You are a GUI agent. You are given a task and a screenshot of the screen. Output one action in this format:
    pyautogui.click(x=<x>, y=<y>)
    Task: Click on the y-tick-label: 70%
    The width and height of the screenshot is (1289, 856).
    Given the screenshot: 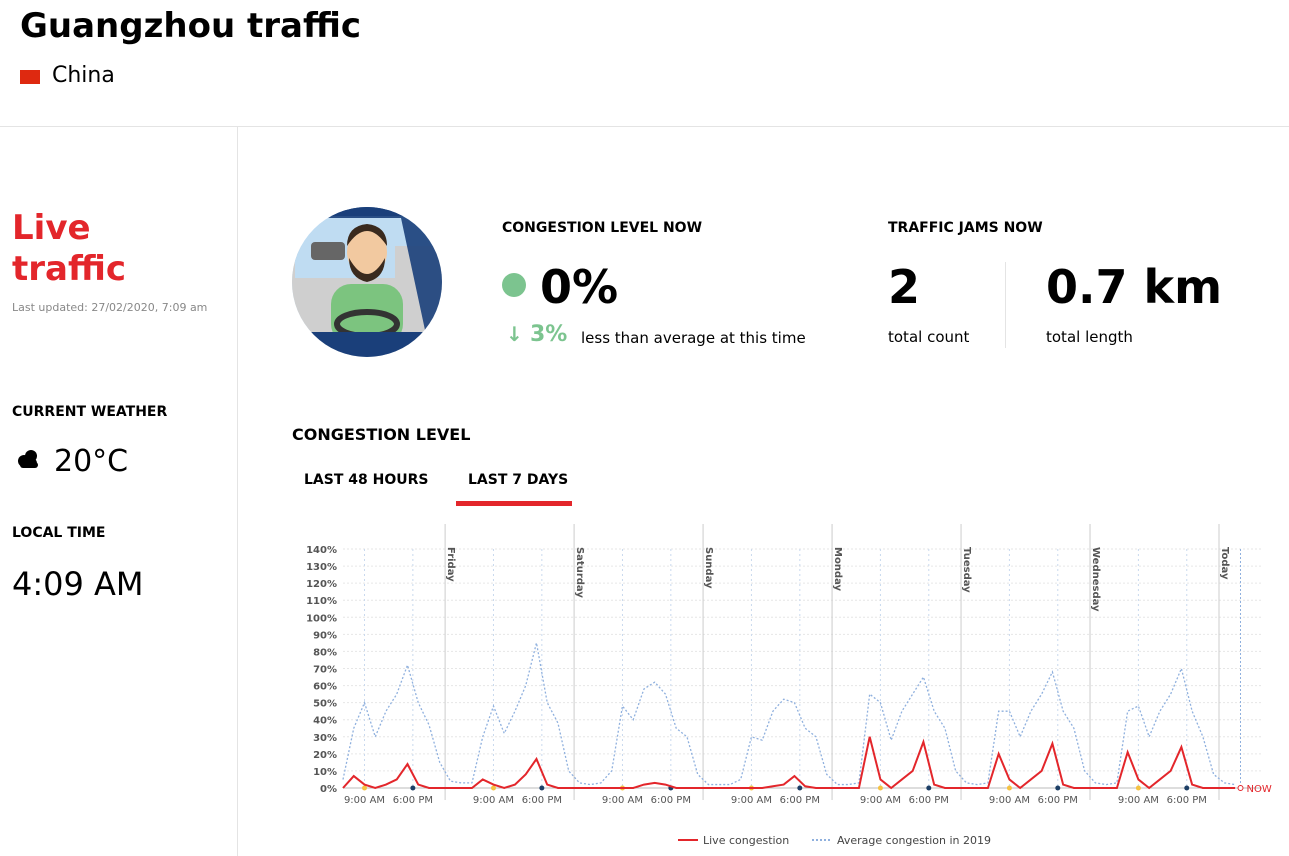 What is the action you would take?
    pyautogui.click(x=325, y=670)
    